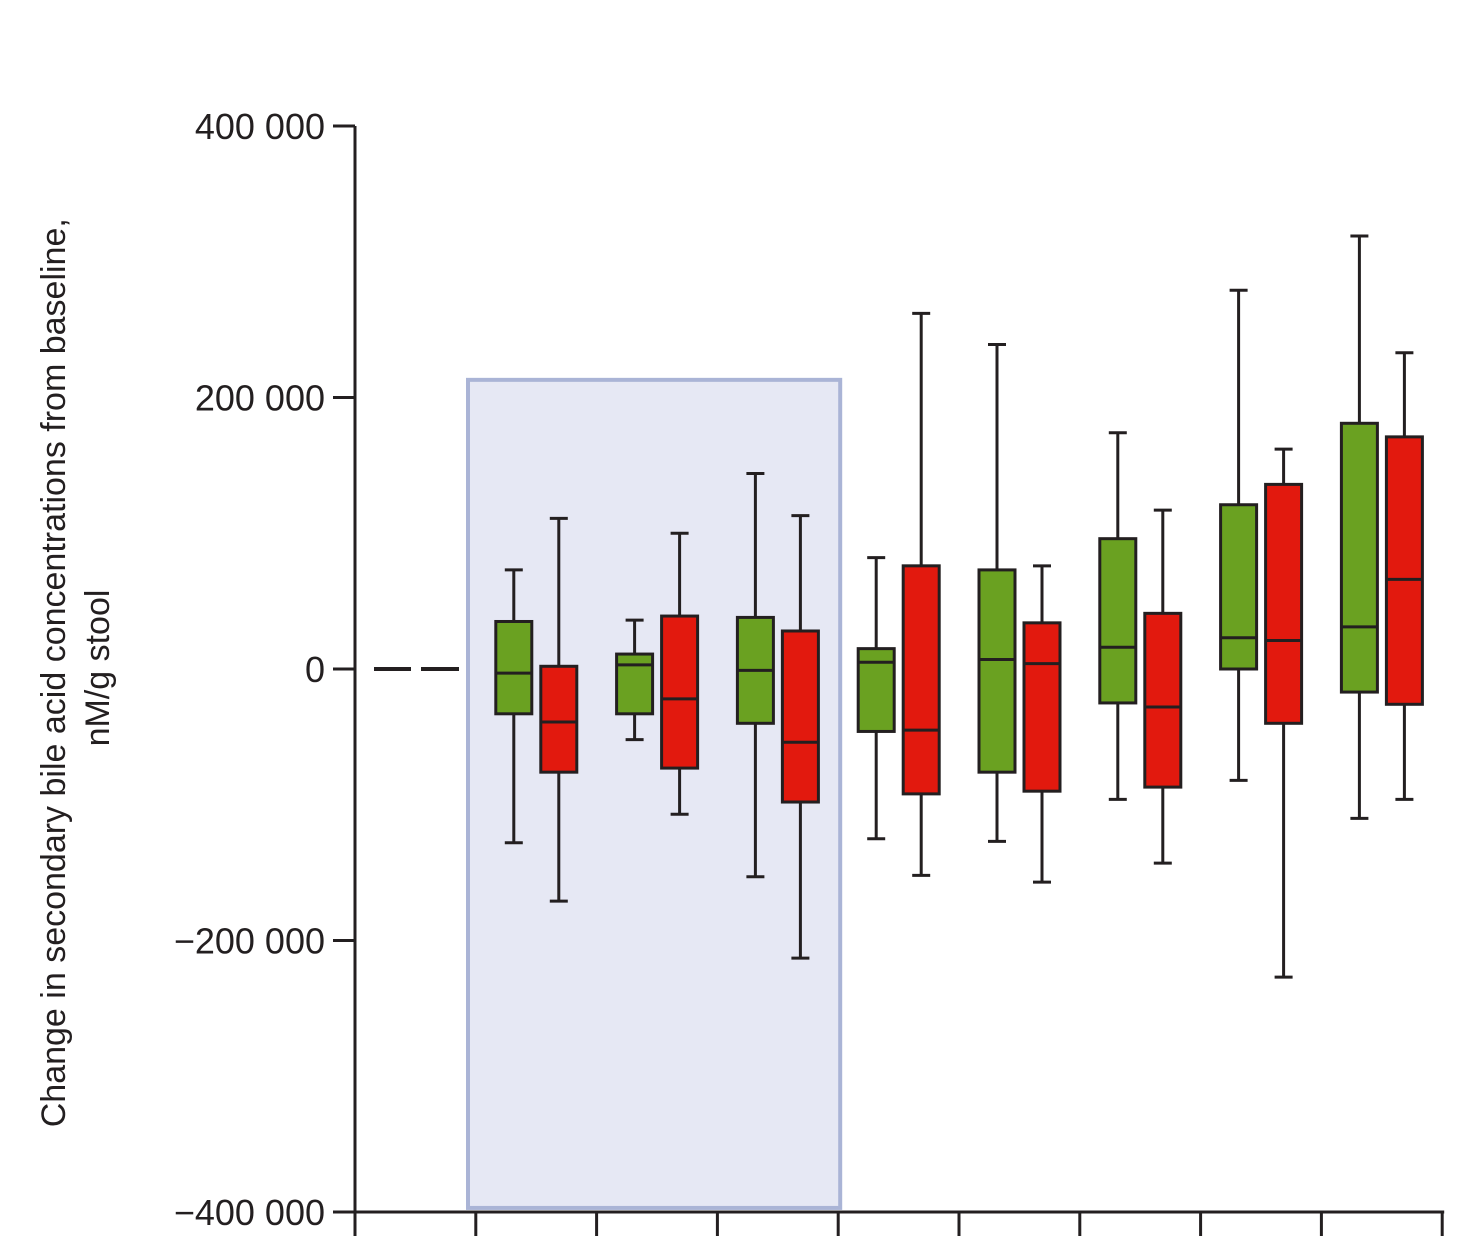 This screenshot has width=1482, height=1260. I want to click on y-axis-label-line-2: nM/g stool, so click(98, 668).